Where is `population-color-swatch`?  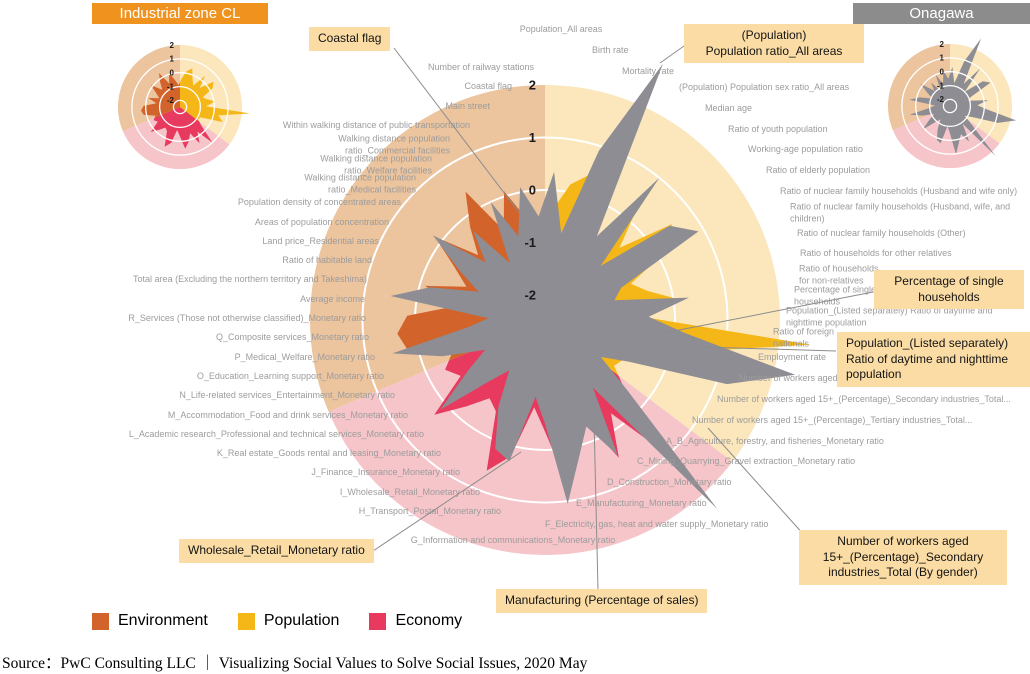
population-color-swatch is located at coordinates (246, 621).